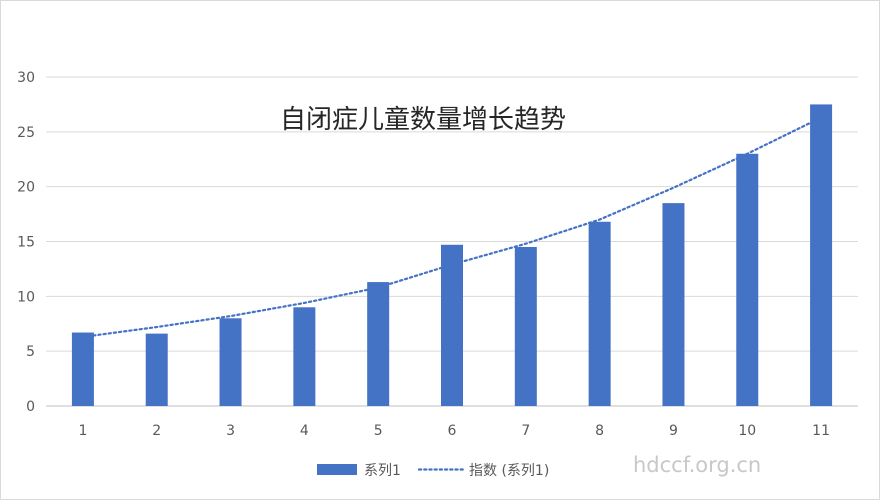 The width and height of the screenshot is (880, 501). I want to click on y-tick-label: 20, so click(26, 188).